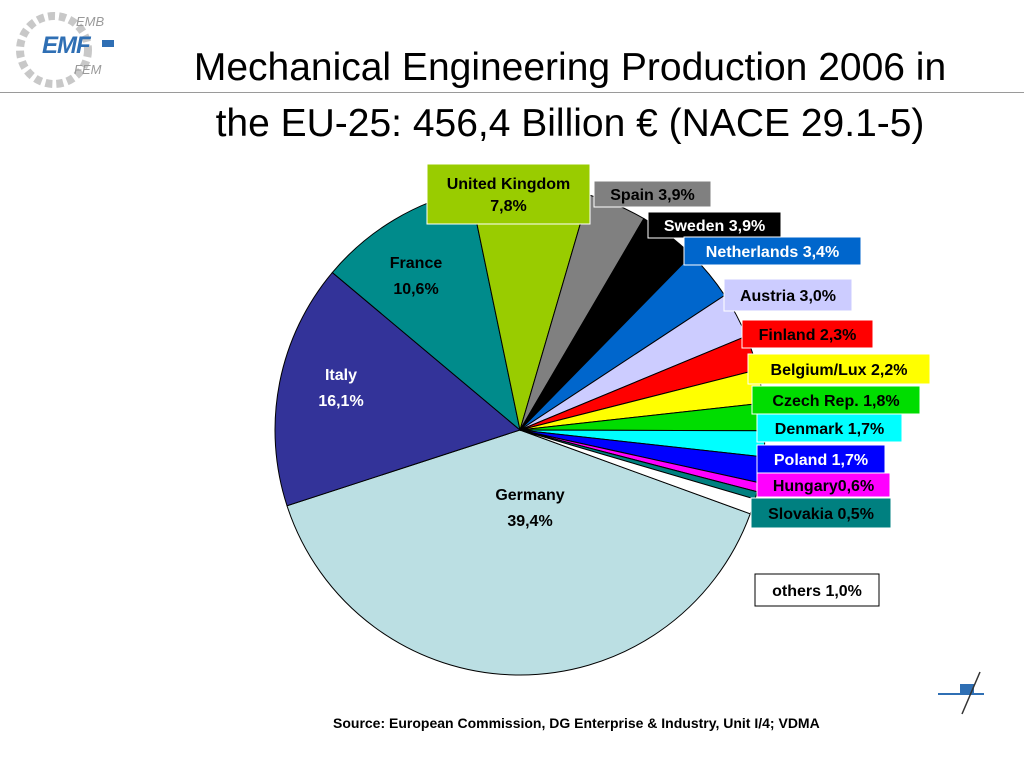 The width and height of the screenshot is (1024, 768). What do you see at coordinates (529, 508) in the screenshot?
I see `slice-label-germany: Germany 39,4%` at bounding box center [529, 508].